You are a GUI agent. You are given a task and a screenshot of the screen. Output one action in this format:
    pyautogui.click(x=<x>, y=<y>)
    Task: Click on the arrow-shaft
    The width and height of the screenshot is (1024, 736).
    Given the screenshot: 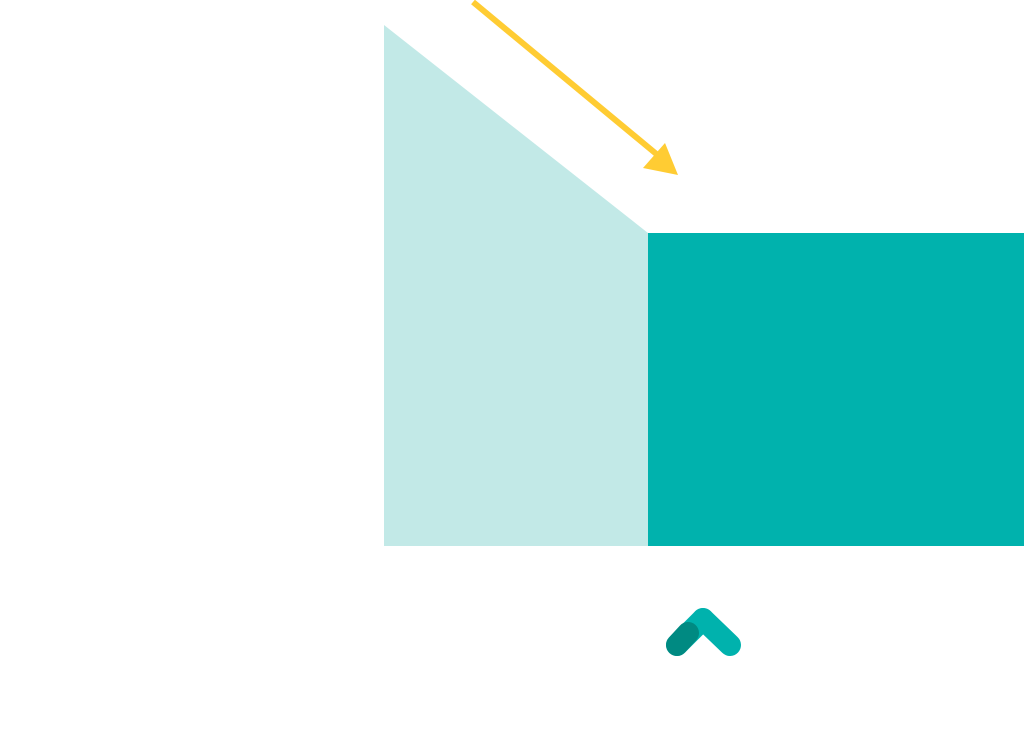 What is the action you would take?
    pyautogui.click(x=566, y=80)
    